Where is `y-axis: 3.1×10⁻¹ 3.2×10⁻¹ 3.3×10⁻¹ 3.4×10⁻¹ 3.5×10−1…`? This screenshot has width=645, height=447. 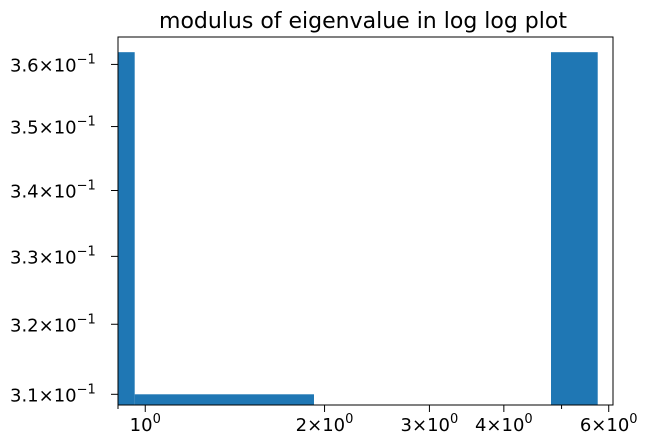
y-axis: 3.1×10⁻¹ 3.2×10⁻¹ 3.3×10⁻¹ 3.4×10⁻¹ 3.5×10−1… is located at coordinates (64, 229).